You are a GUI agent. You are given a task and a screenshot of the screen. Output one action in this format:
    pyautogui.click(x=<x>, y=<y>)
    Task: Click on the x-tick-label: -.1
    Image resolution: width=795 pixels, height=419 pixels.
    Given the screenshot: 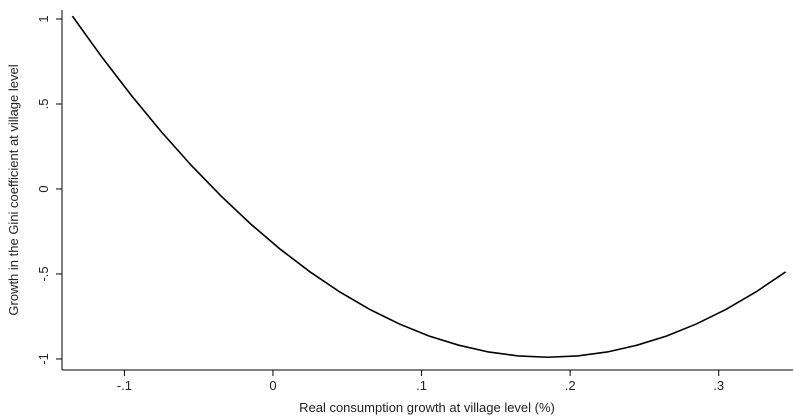 What is the action you would take?
    pyautogui.click(x=124, y=385)
    